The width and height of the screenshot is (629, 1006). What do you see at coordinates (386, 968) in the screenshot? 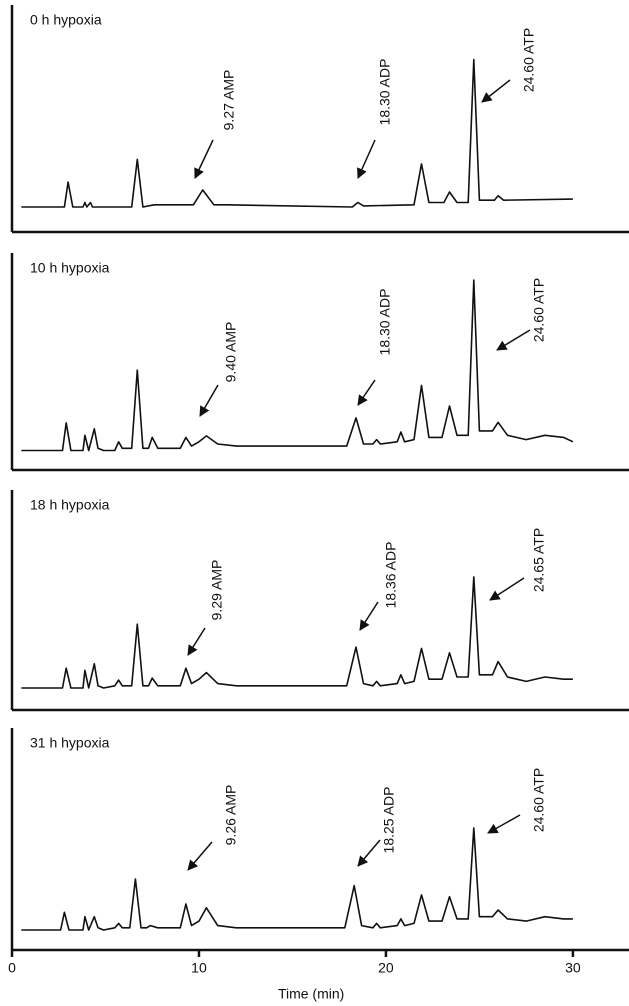
I see `x-tick-label: 20` at bounding box center [386, 968].